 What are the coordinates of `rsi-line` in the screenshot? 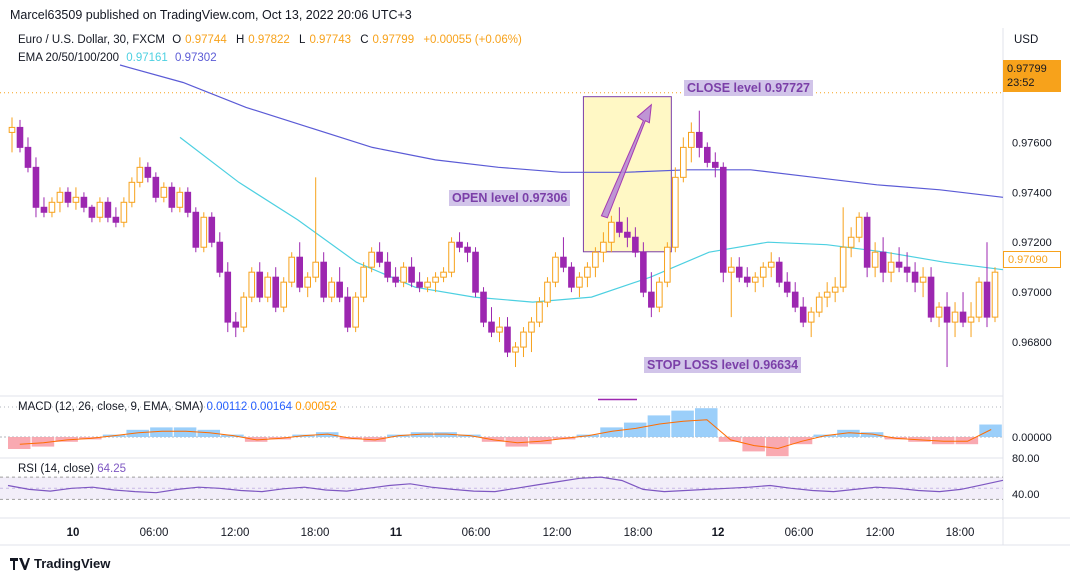 It's located at (505, 485).